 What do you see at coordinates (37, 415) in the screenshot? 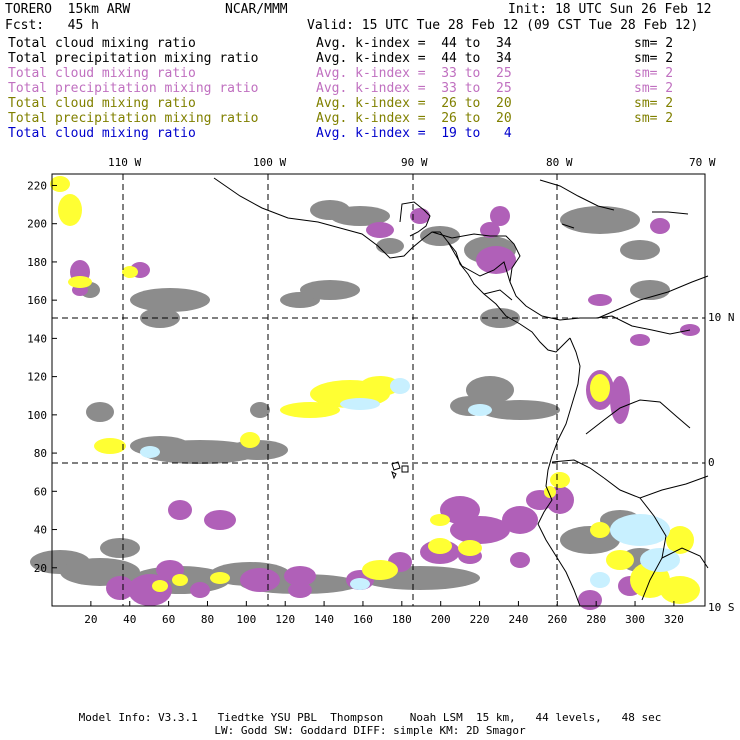
I see `y-tick-label: 100` at bounding box center [37, 415].